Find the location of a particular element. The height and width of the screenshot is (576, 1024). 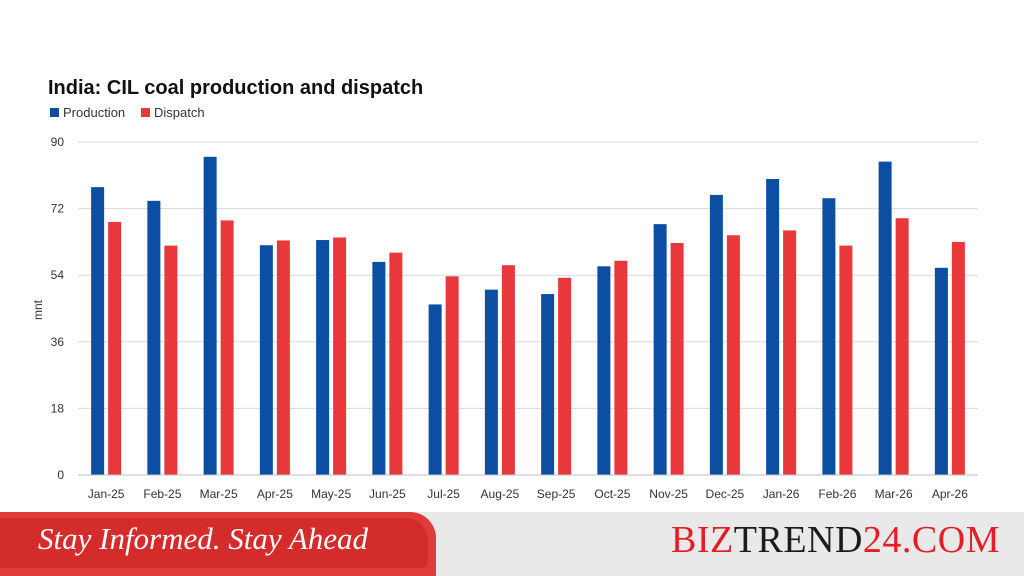

tagline-text: Stay Informed. Stay Ahead is located at coordinates (203, 538).